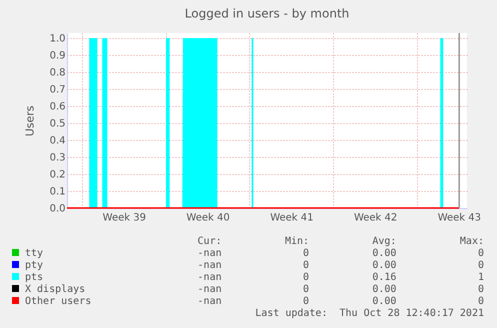  I want to click on text: Last update: Thu Oct 28 12:40:17 2021, so click(369, 314).